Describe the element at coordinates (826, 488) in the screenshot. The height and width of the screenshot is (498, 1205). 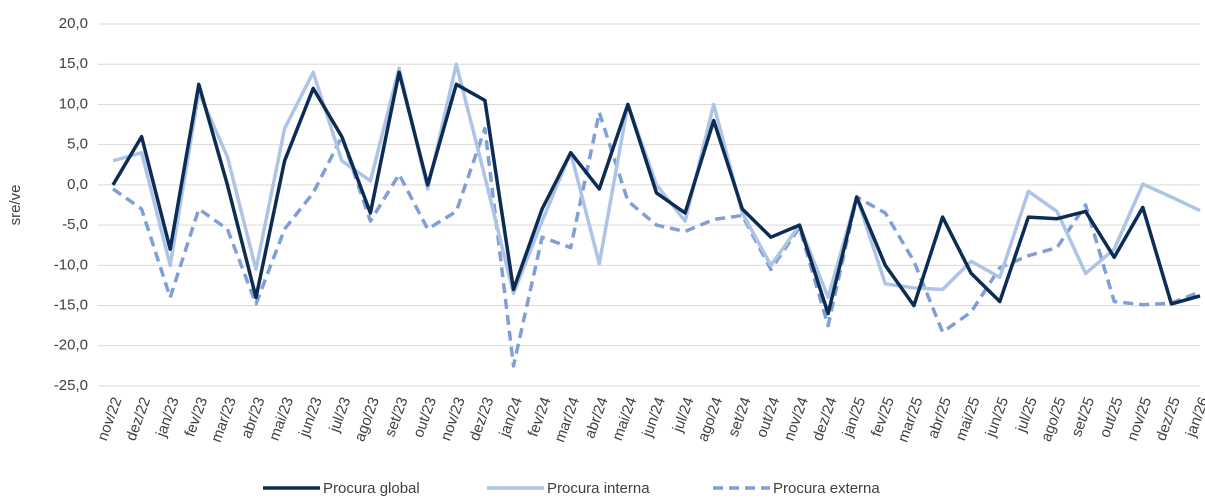
I see `legend-label: Procura externa` at that location.